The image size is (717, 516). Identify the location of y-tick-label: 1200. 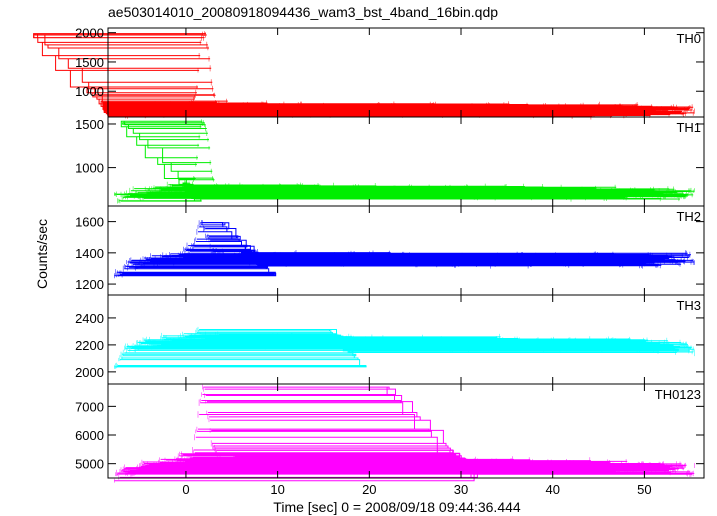
(89, 284).